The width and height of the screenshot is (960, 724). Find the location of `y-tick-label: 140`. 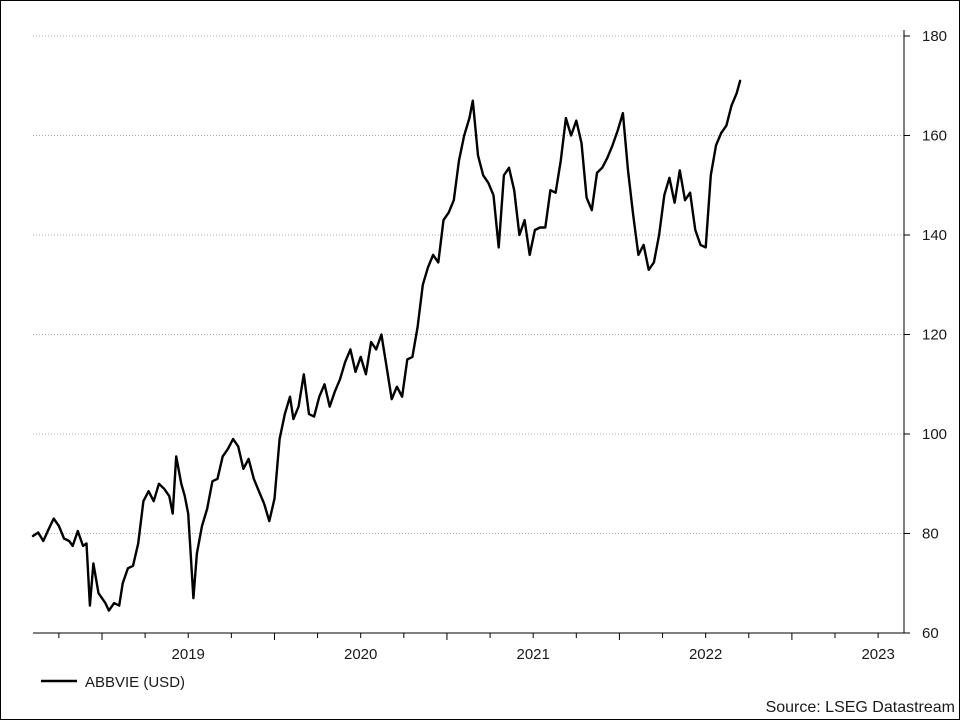

y-tick-label: 140 is located at coordinates (934, 235).